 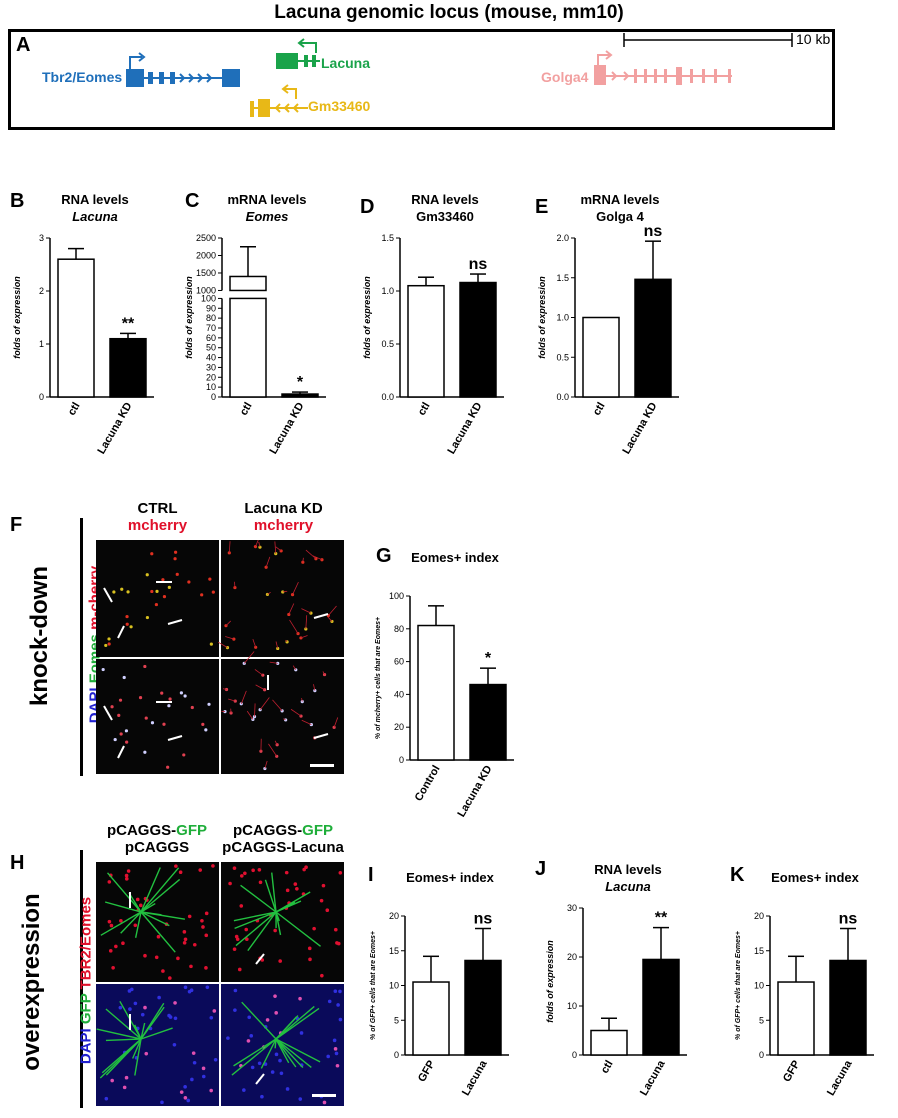 What do you see at coordinates (367, 317) in the screenshot?
I see `y-axis-label: folds of expression` at bounding box center [367, 317].